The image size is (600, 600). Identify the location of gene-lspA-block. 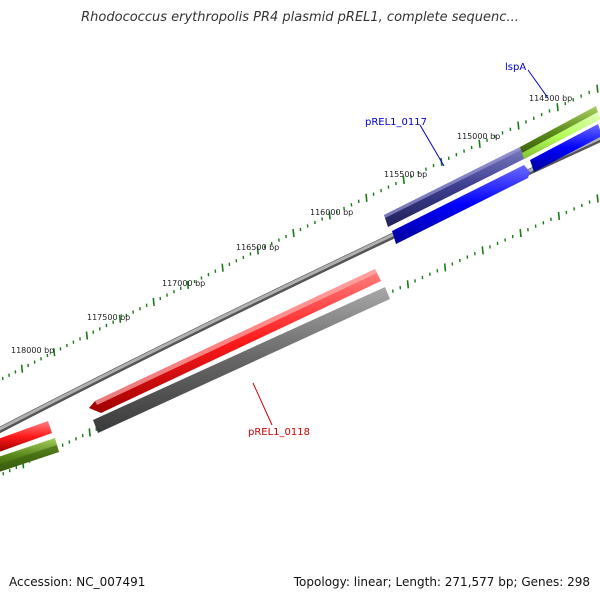
(560, 132).